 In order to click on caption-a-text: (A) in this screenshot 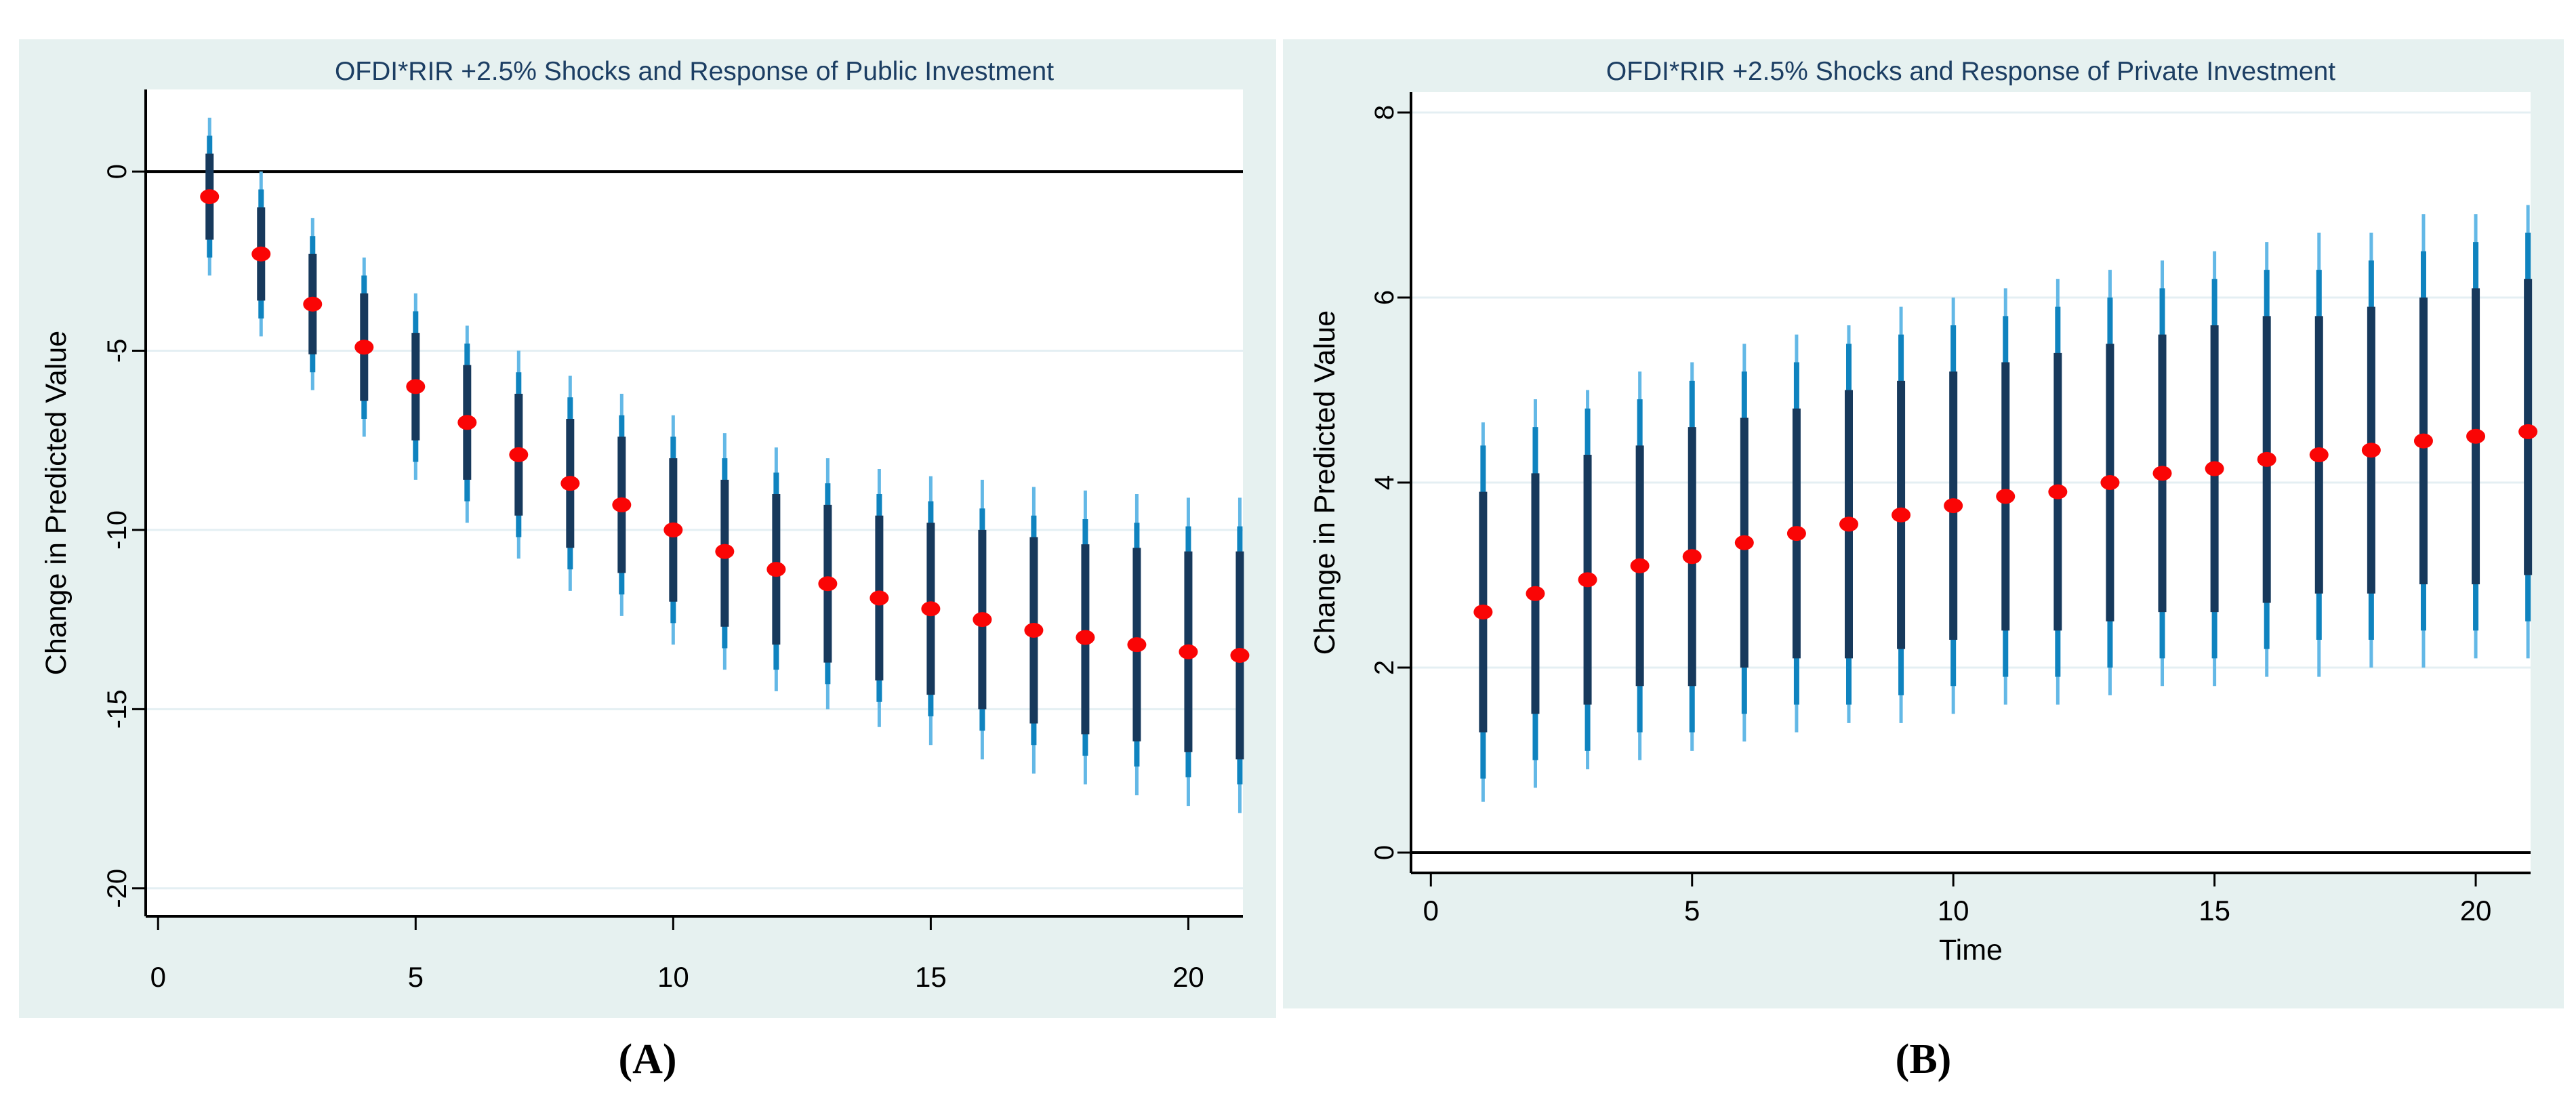, I will do `click(648, 1059)`.